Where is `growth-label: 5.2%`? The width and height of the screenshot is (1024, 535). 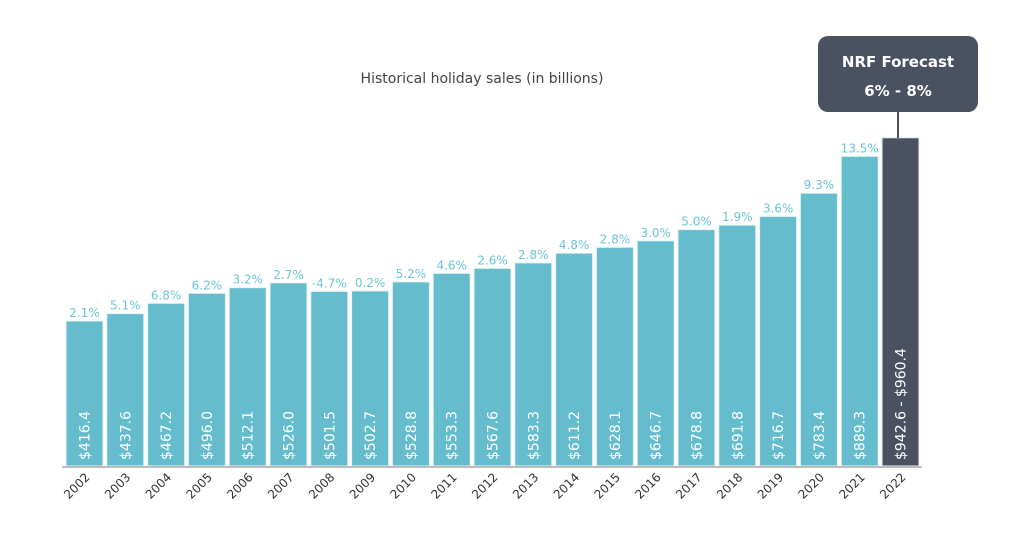
growth-label: 5.2% is located at coordinates (411, 274).